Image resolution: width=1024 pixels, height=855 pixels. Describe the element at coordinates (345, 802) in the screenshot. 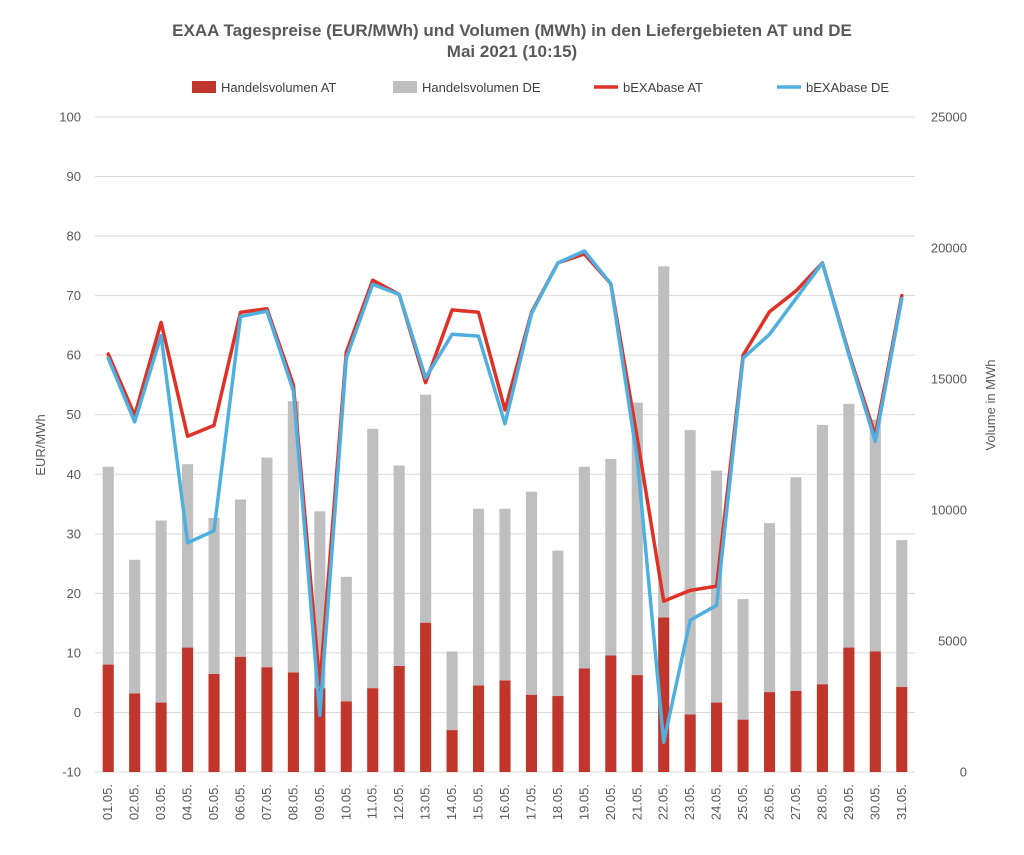

I see `x-tick-label: 10.05.` at that location.